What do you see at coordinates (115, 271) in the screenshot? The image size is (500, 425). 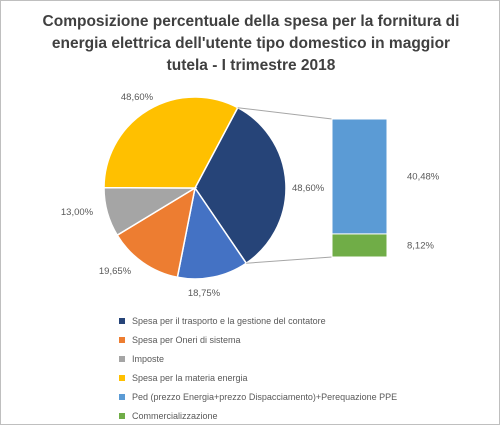 I see `pie-data-label: 19,65%` at bounding box center [115, 271].